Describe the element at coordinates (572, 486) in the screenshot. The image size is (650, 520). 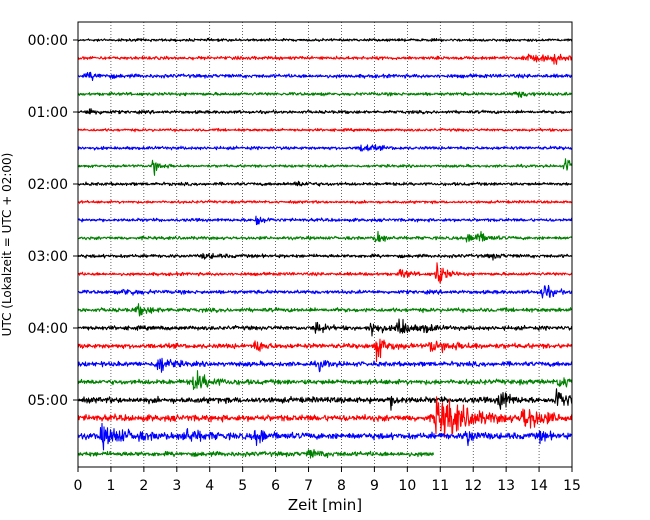
I see `x-tick-label: 15` at that location.